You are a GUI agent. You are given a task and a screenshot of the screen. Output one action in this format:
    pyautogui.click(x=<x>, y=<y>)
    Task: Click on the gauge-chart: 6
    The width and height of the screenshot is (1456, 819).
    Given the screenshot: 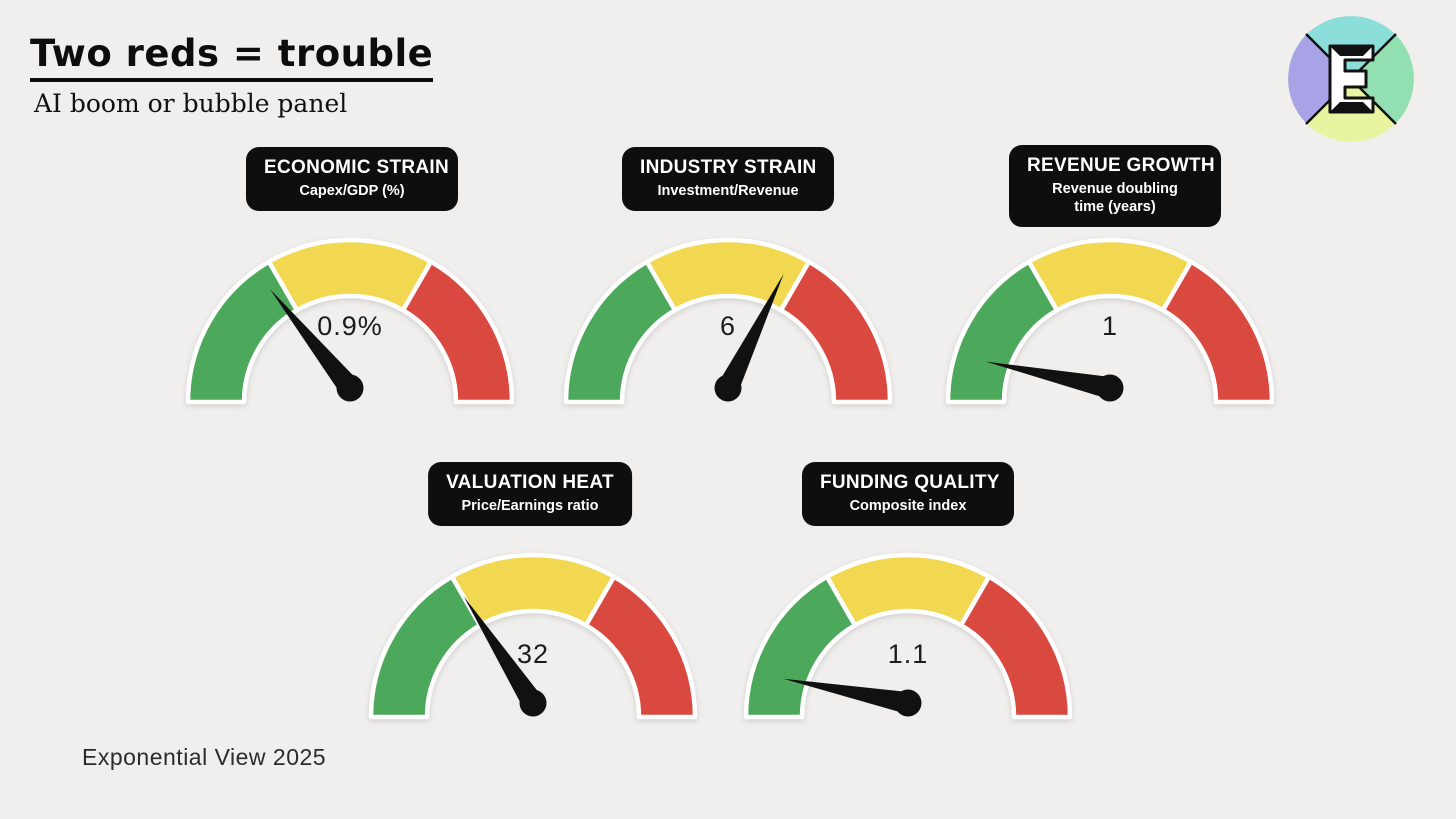 What is the action you would take?
    pyautogui.click(x=728, y=321)
    